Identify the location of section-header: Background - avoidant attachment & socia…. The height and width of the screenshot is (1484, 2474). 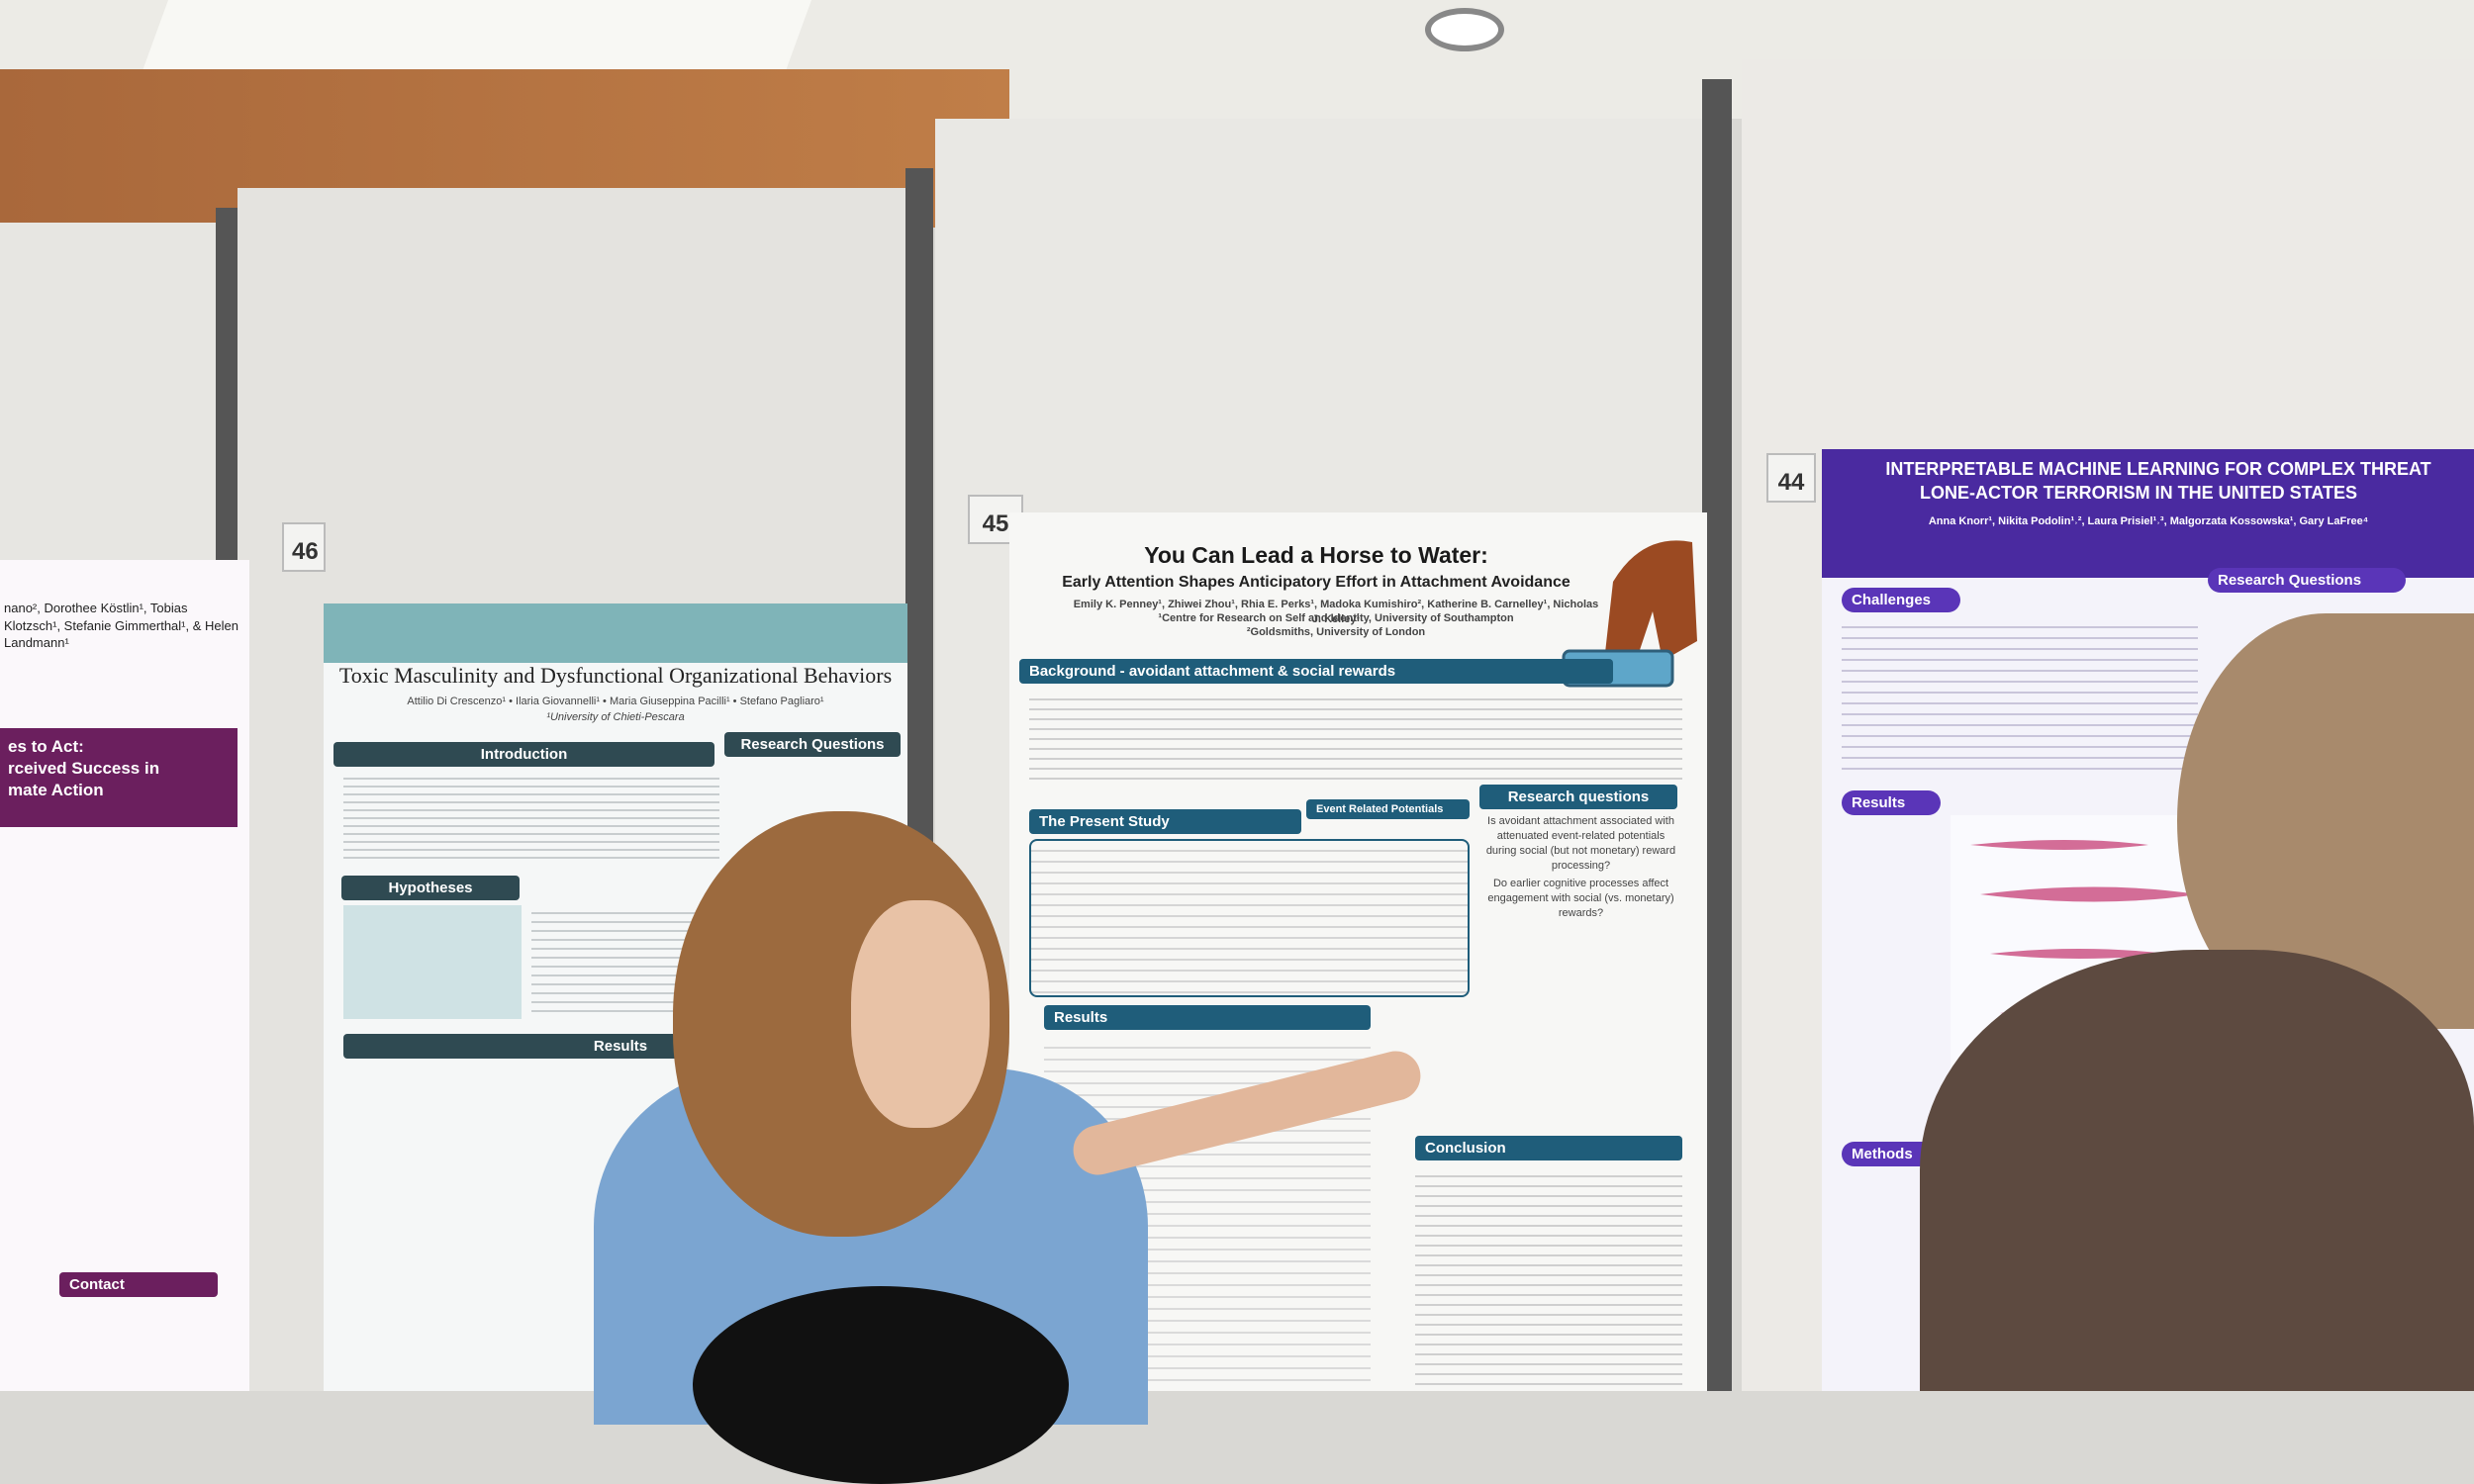
(1316, 671).